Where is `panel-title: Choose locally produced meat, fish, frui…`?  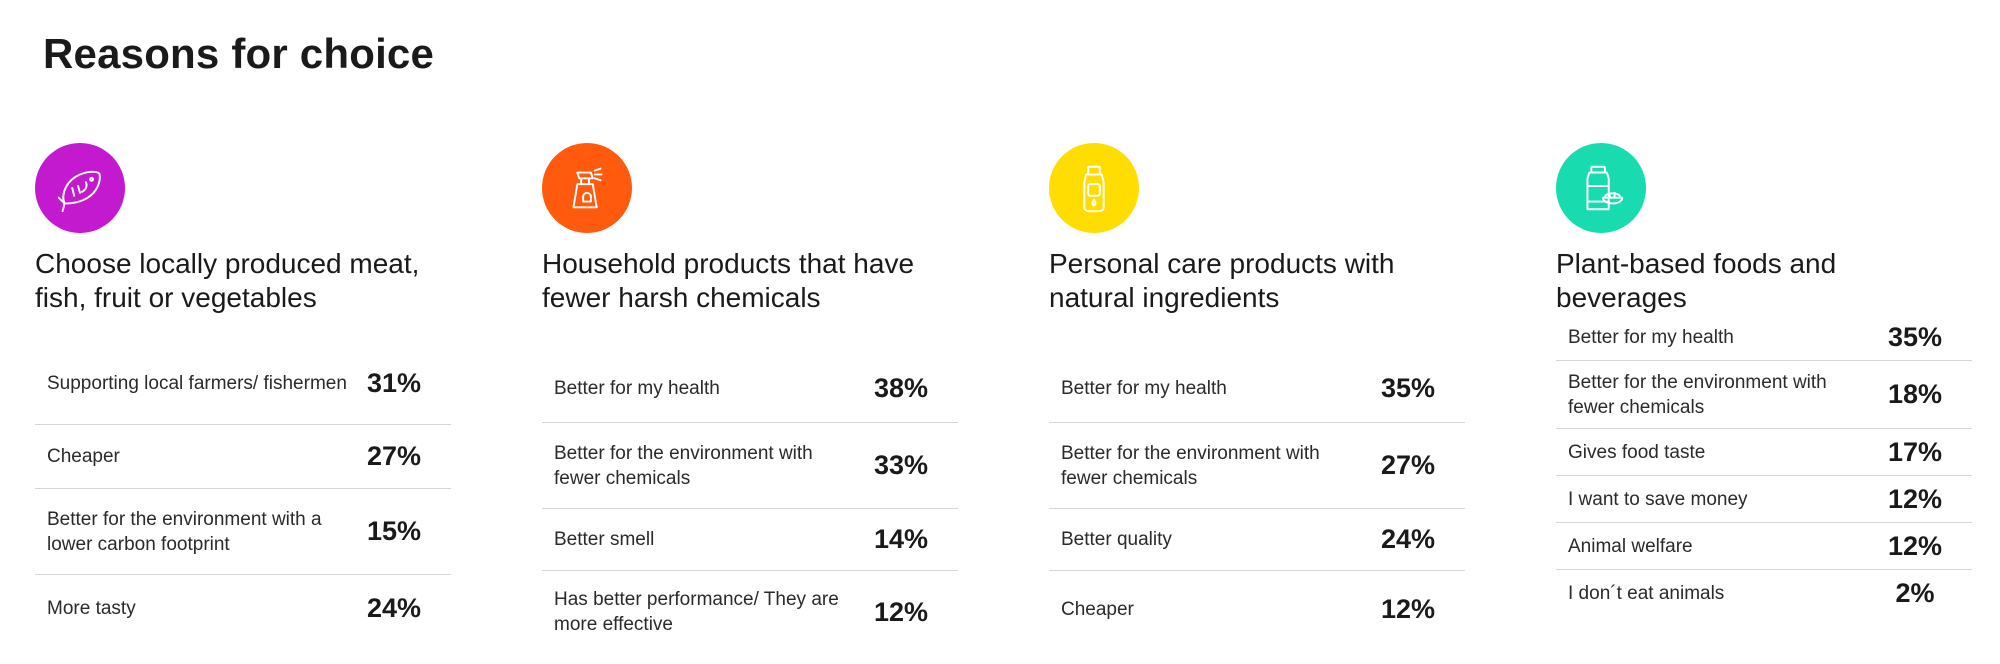 panel-title: Choose locally produced meat, fish, frui… is located at coordinates (227, 280).